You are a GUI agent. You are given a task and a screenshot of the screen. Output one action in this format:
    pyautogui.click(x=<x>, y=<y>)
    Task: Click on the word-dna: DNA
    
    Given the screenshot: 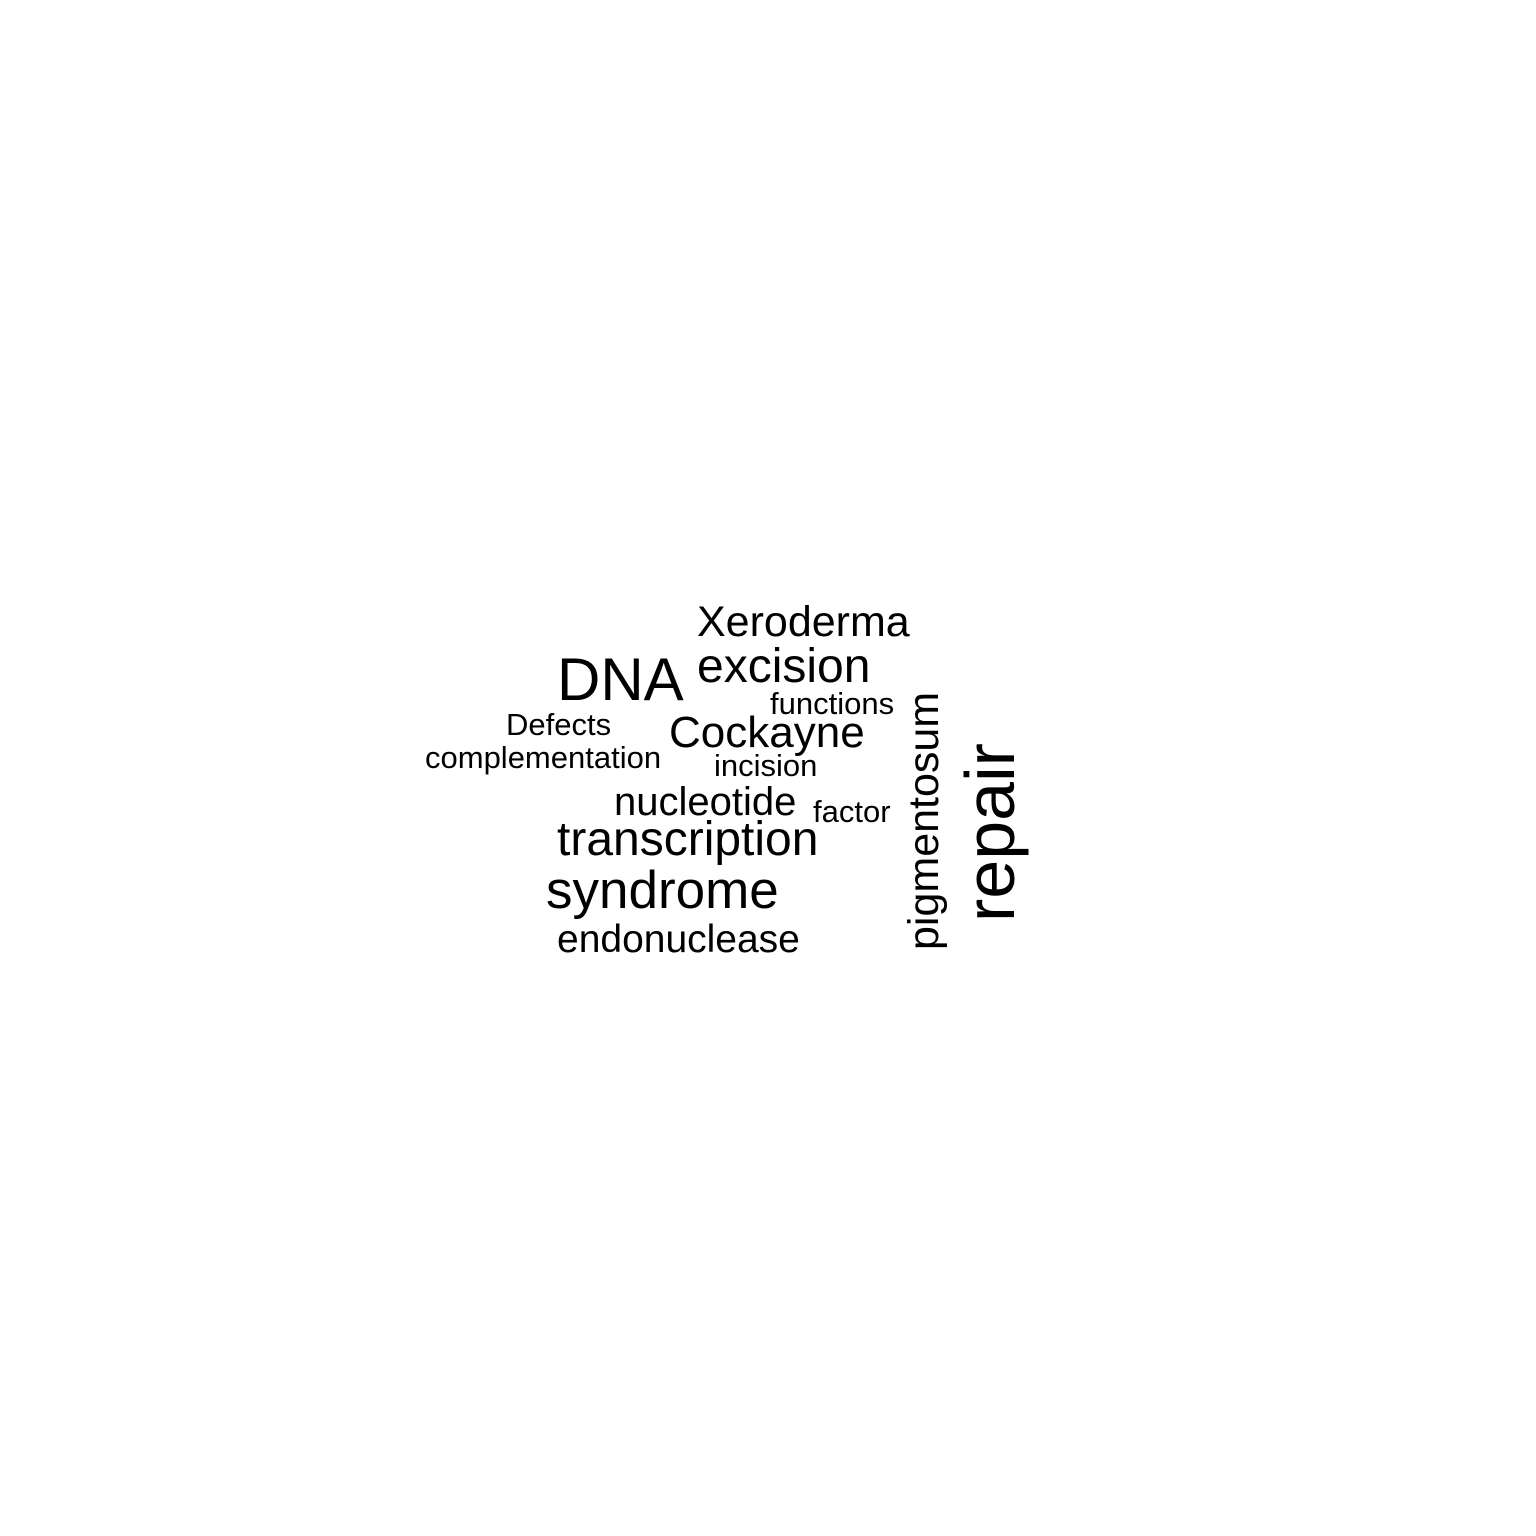 What is the action you would take?
    pyautogui.click(x=620, y=679)
    